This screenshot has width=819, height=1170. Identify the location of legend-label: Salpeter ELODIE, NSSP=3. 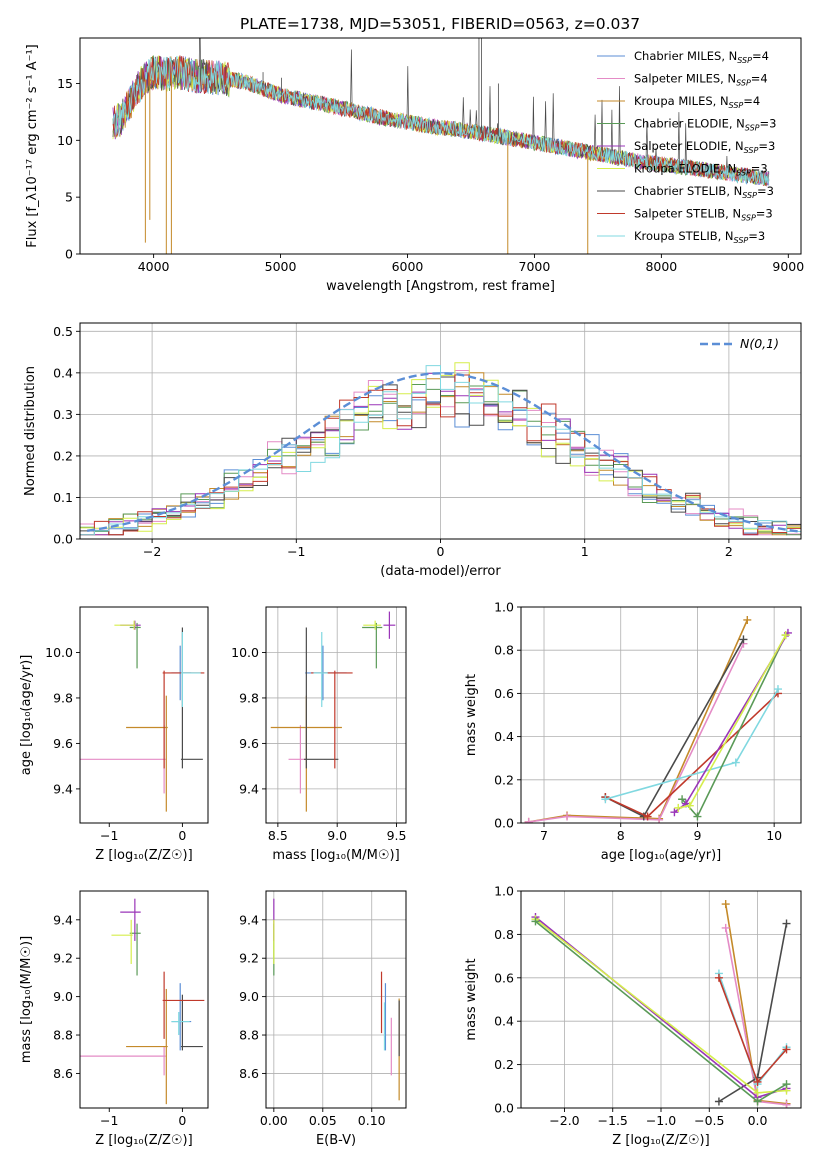
(704, 147).